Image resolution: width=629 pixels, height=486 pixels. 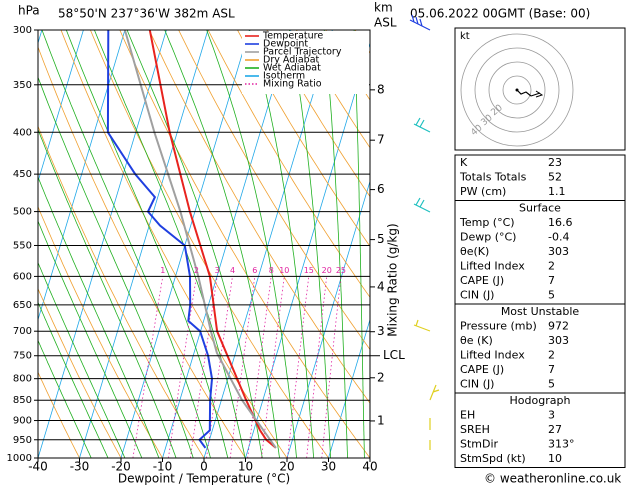 What do you see at coordinates (558, 340) in the screenshot?
I see `table-value: 303` at bounding box center [558, 340].